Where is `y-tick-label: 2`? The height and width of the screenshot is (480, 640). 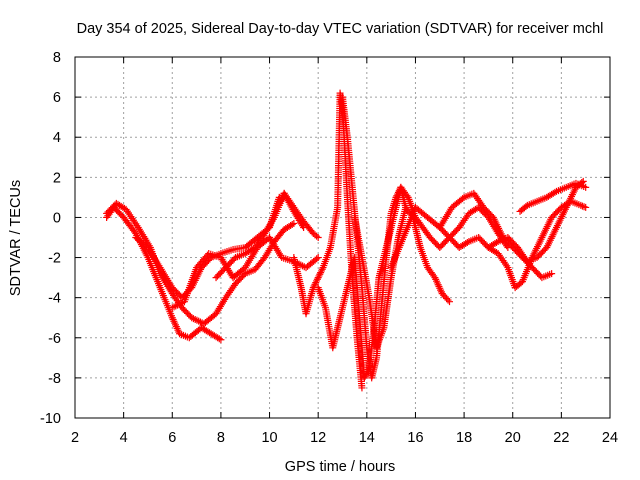 y-tick-label: 2 is located at coordinates (57, 178).